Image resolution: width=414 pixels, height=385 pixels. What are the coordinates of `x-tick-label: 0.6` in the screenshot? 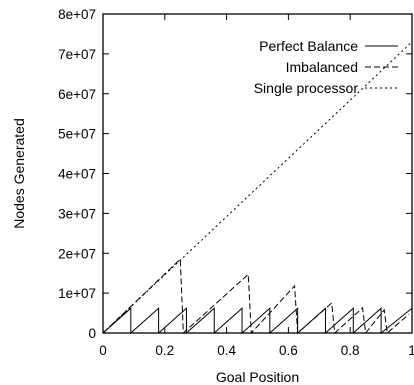 It's located at (288, 350).